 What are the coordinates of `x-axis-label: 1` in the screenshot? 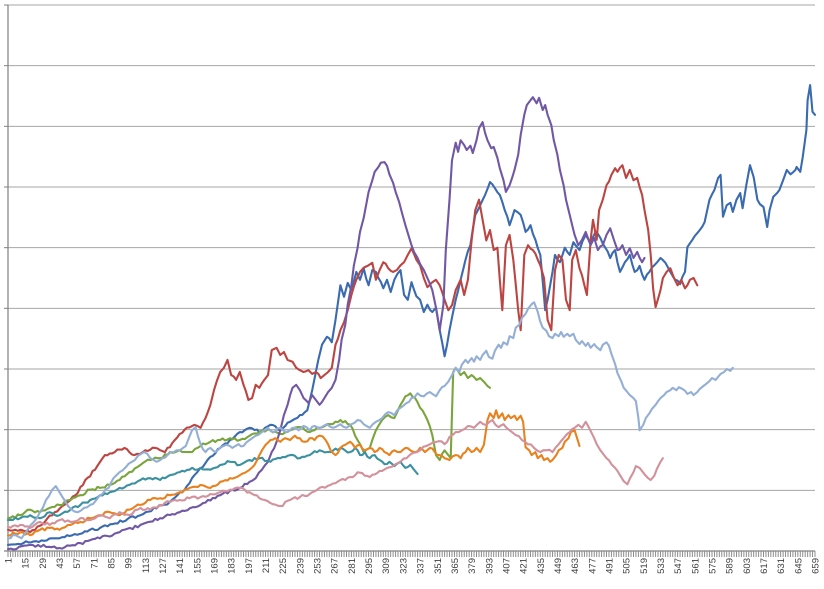 It's located at (9, 560).